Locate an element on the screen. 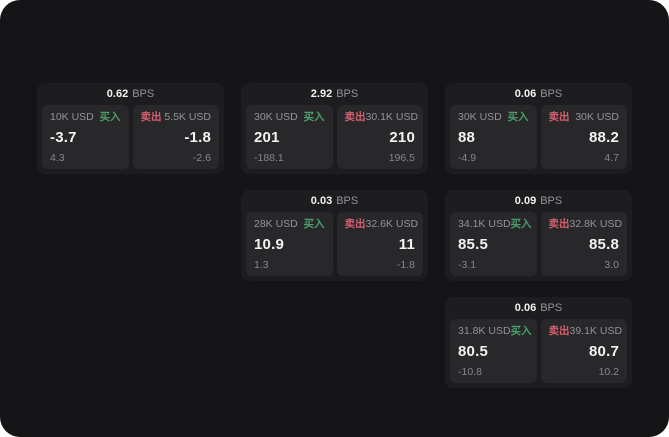 This screenshot has width=669, height=437. sell-panel-header: 卖出 30.1K USD is located at coordinates (381, 117).